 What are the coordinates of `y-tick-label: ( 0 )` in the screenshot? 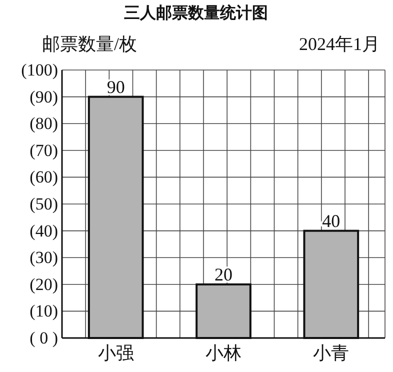 It's located at (44, 338).